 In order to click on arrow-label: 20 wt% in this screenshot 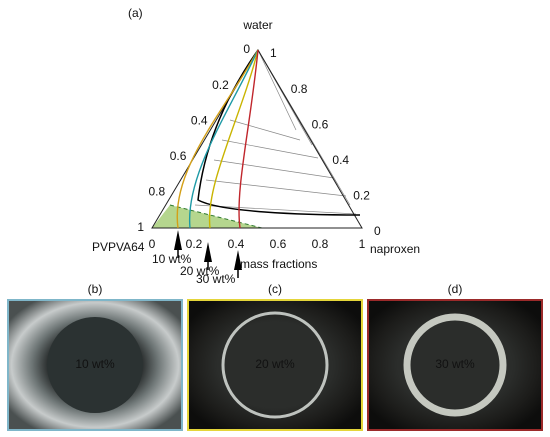, I will do `click(200, 271)`.